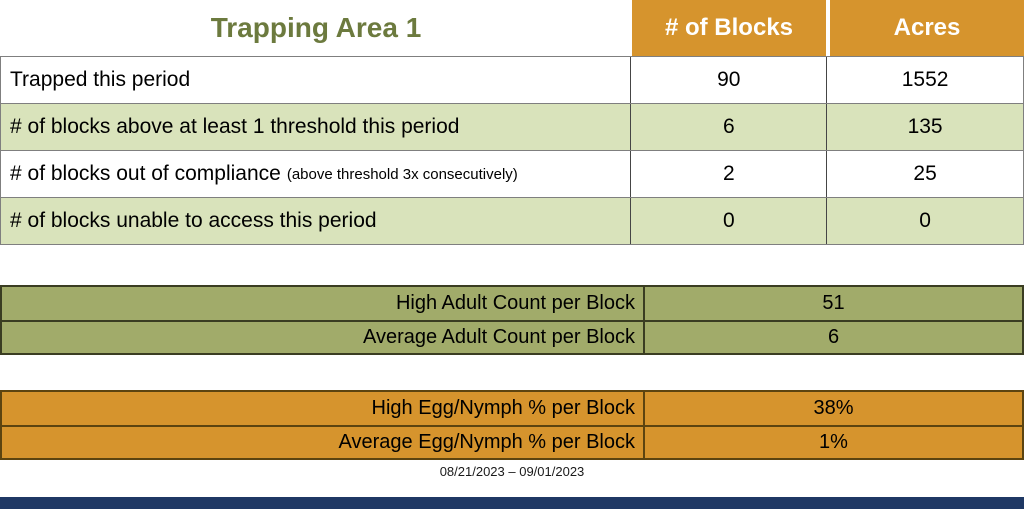 The image size is (1024, 509). What do you see at coordinates (833, 303) in the screenshot?
I see `row-value: 51` at bounding box center [833, 303].